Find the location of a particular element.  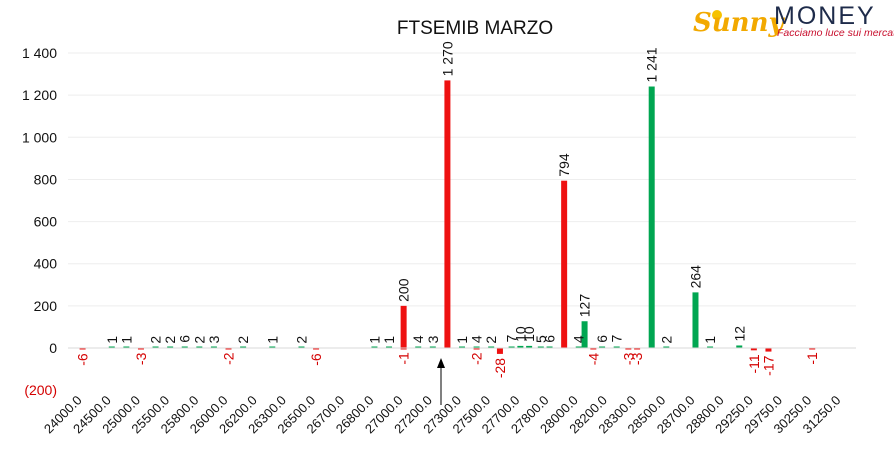

y-tick-label: 200 is located at coordinates (46, 306).